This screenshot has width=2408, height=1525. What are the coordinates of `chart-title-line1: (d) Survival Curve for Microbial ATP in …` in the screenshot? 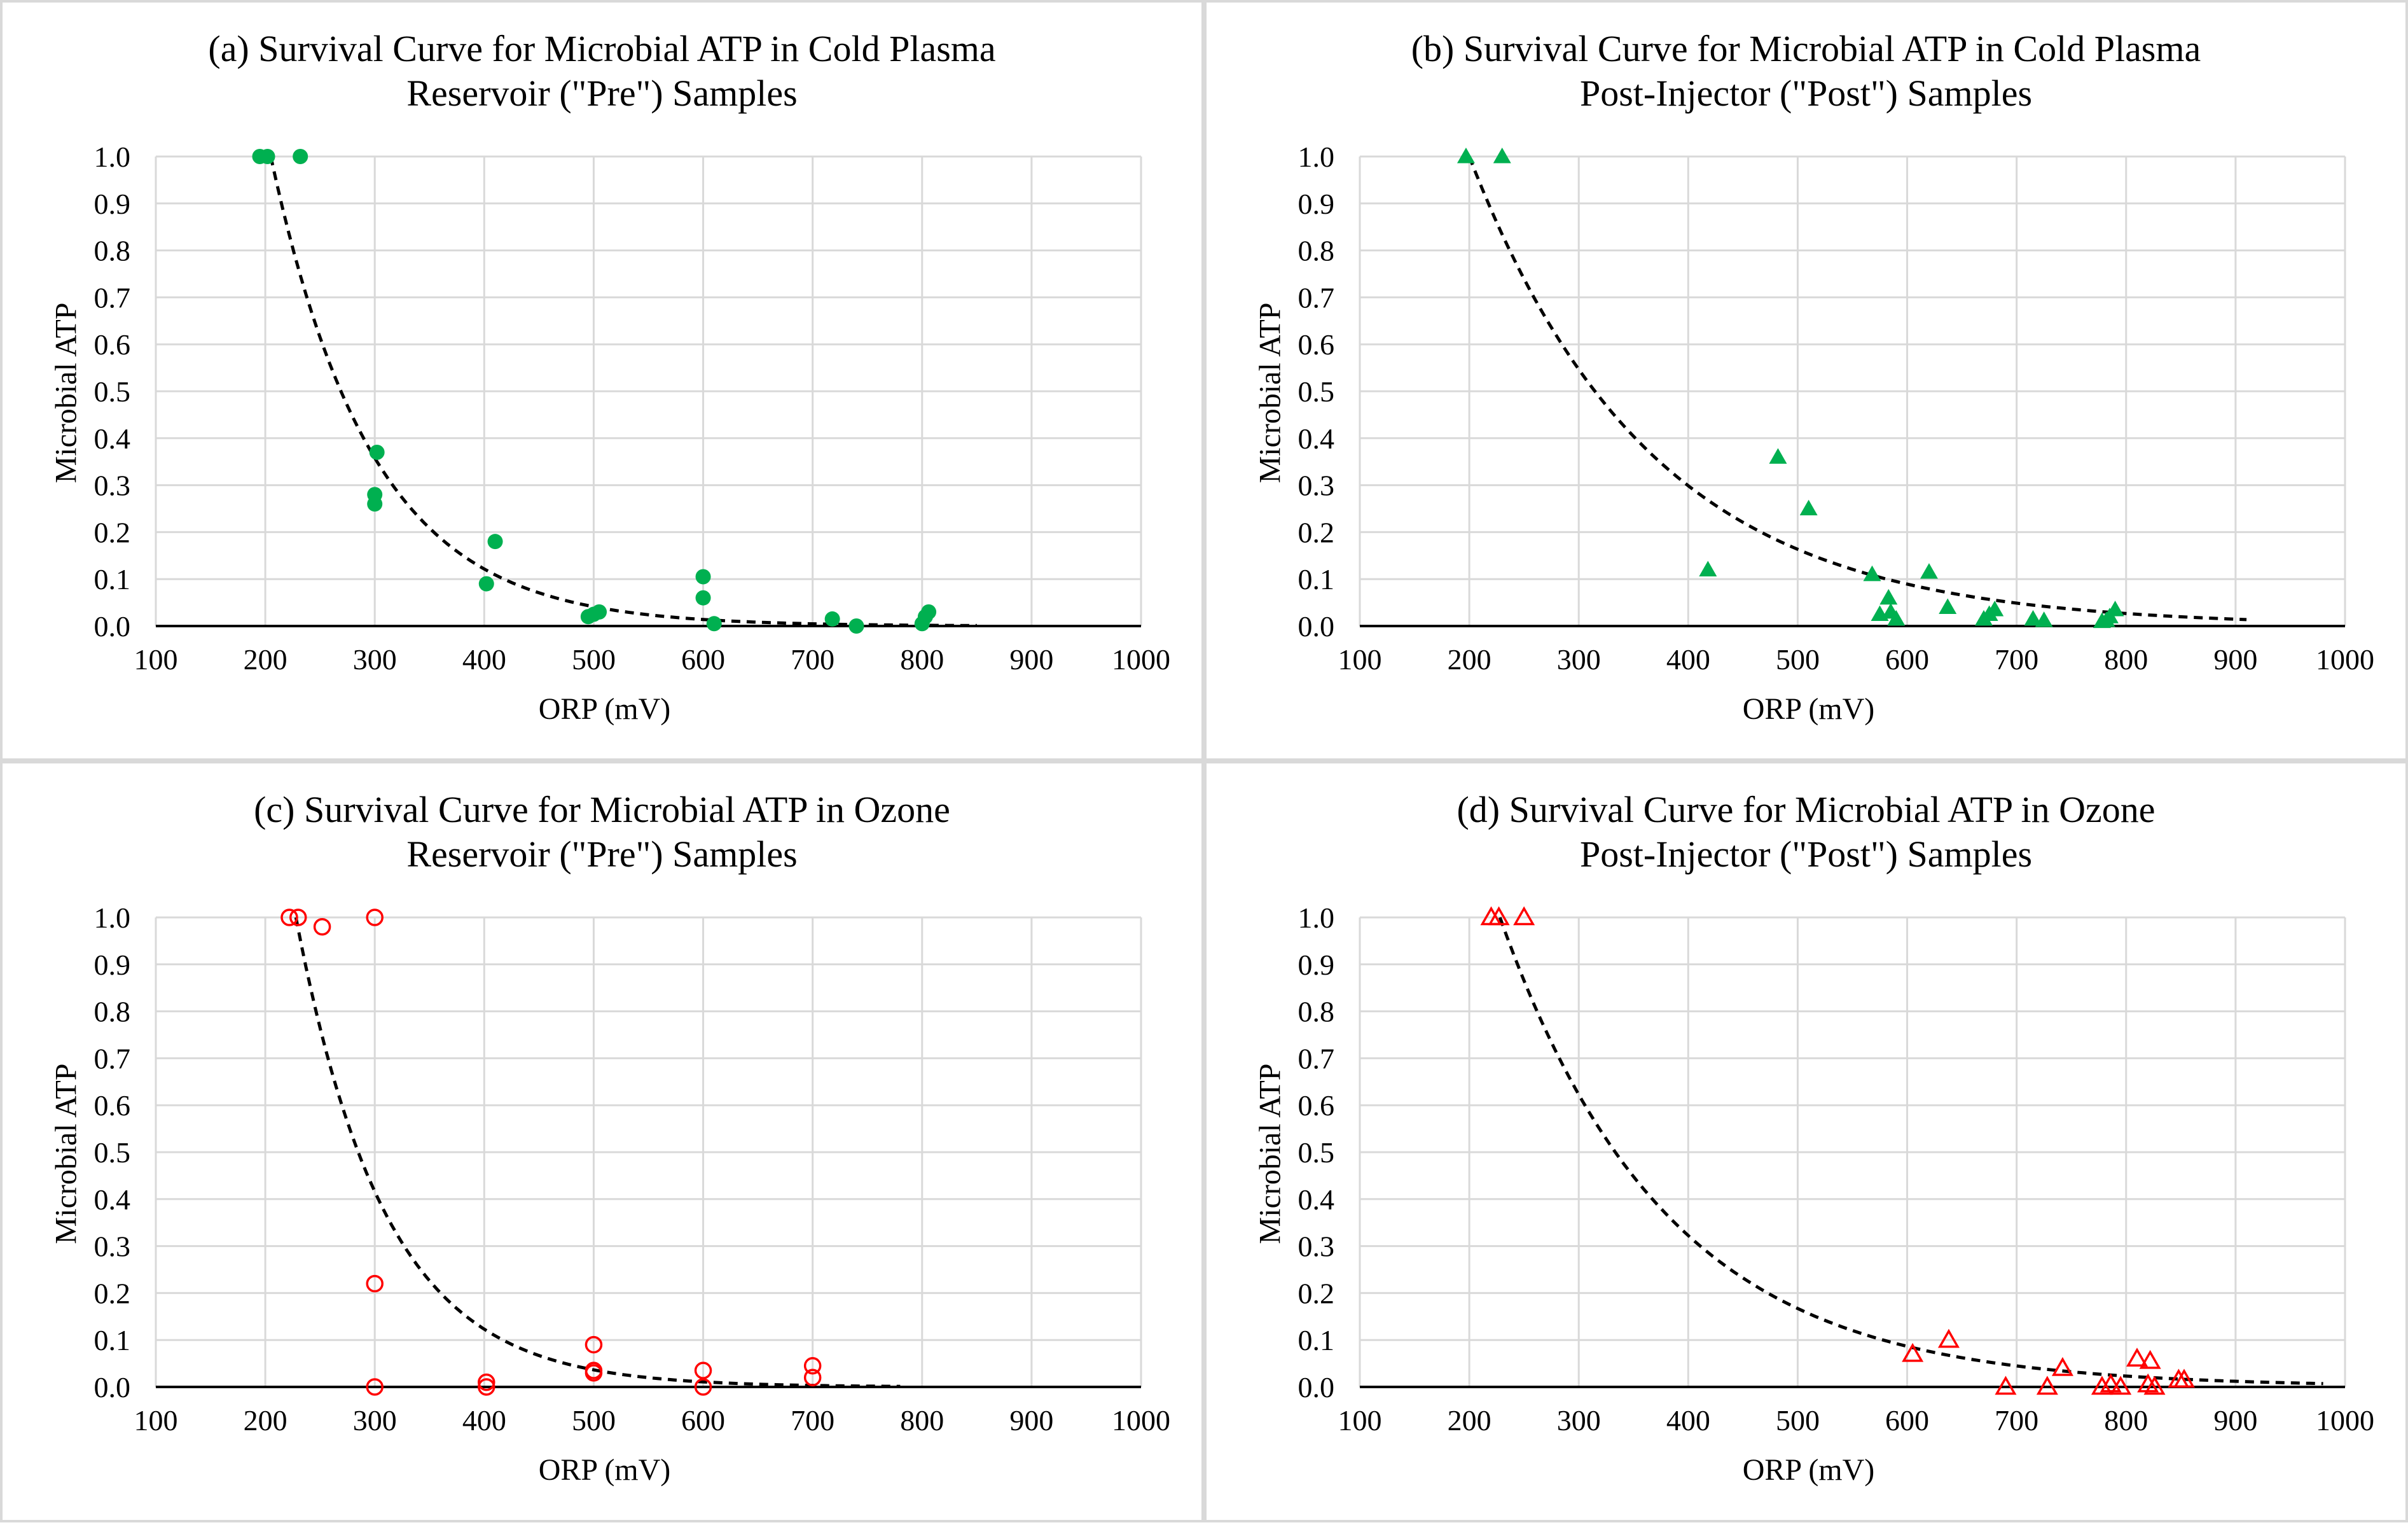 It's located at (1806, 809).